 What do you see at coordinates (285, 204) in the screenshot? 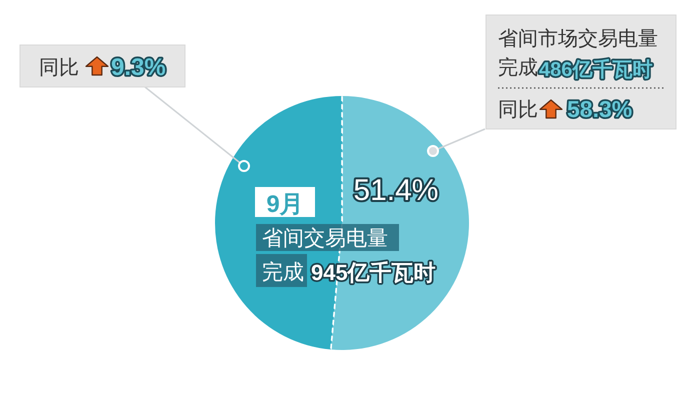
I see `text: 9月` at bounding box center [285, 204].